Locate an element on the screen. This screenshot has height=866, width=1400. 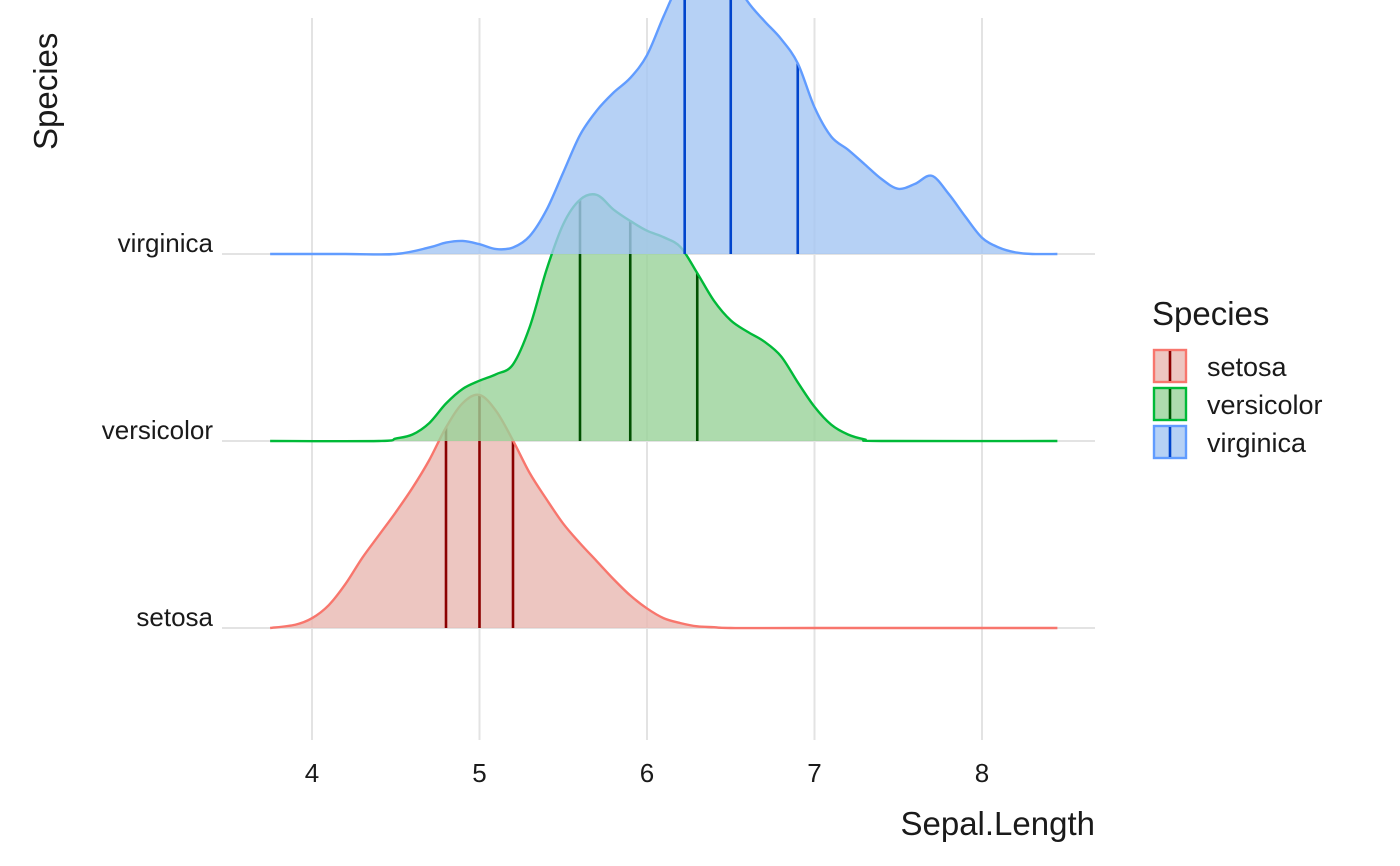
x-axis-title: Sepal.Length is located at coordinates (997, 823).